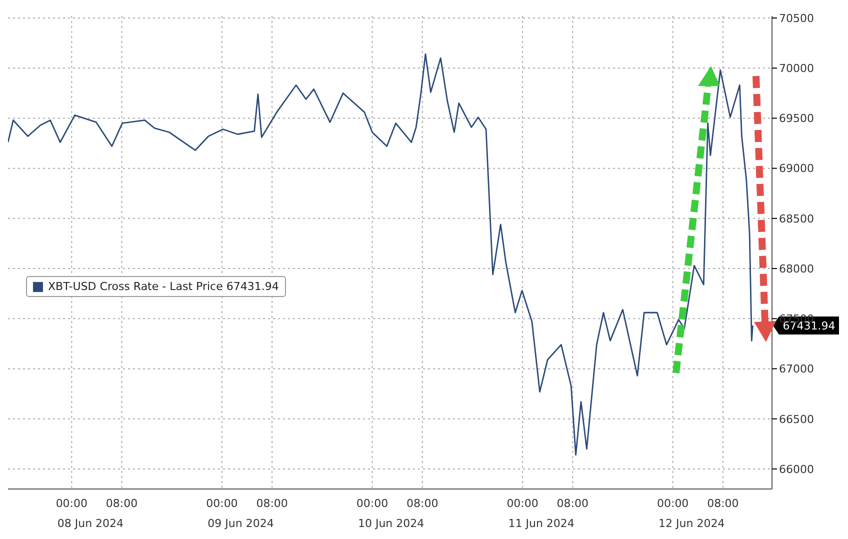  I want to click on y-tick-label: 68500, so click(796, 219).